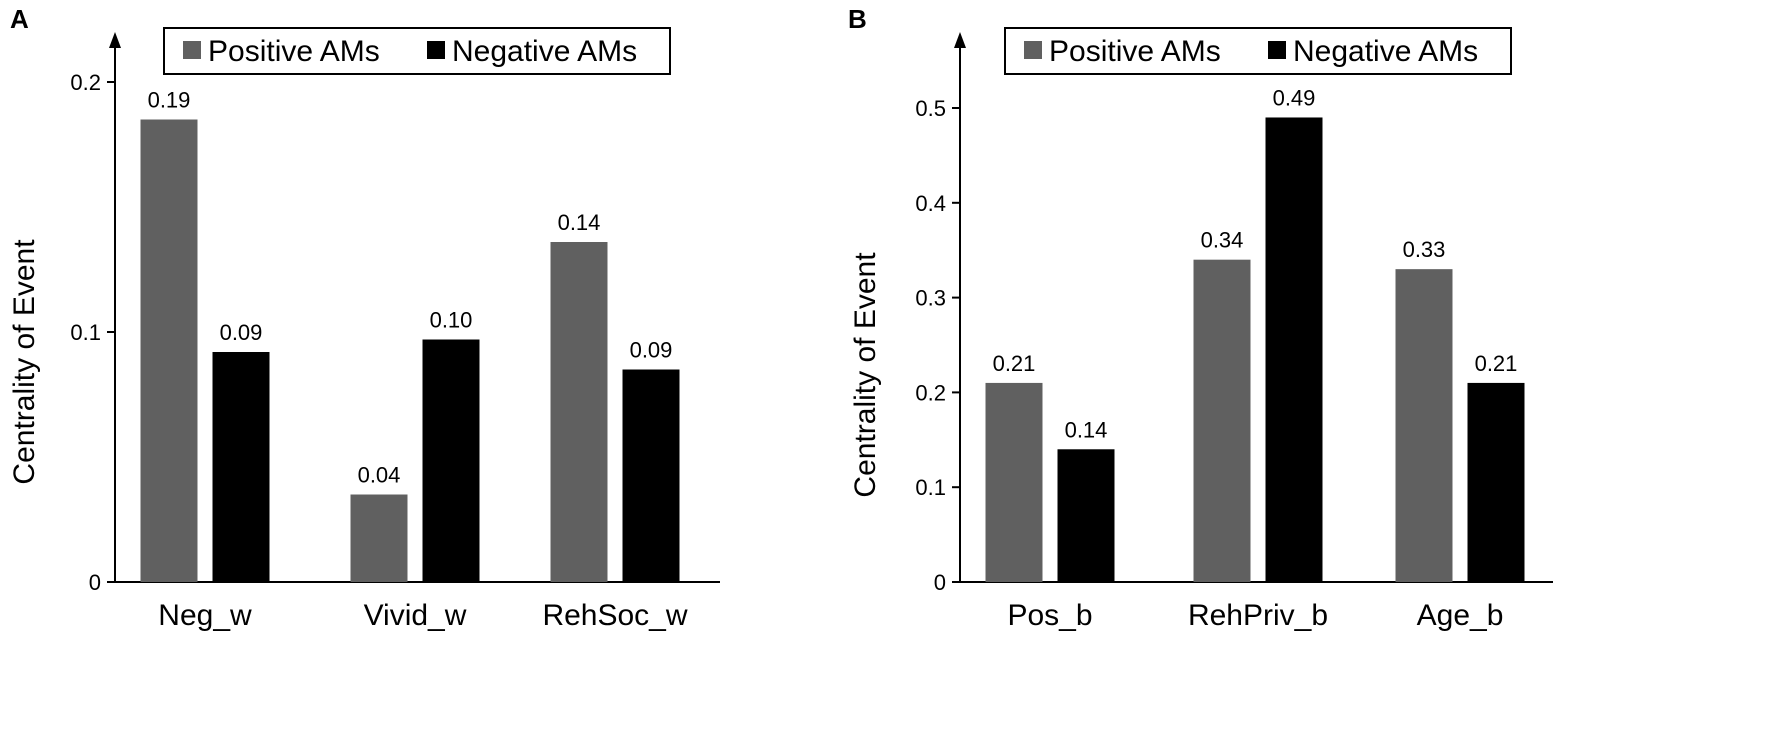  What do you see at coordinates (169, 100) in the screenshot?
I see `data-label: 0.19` at bounding box center [169, 100].